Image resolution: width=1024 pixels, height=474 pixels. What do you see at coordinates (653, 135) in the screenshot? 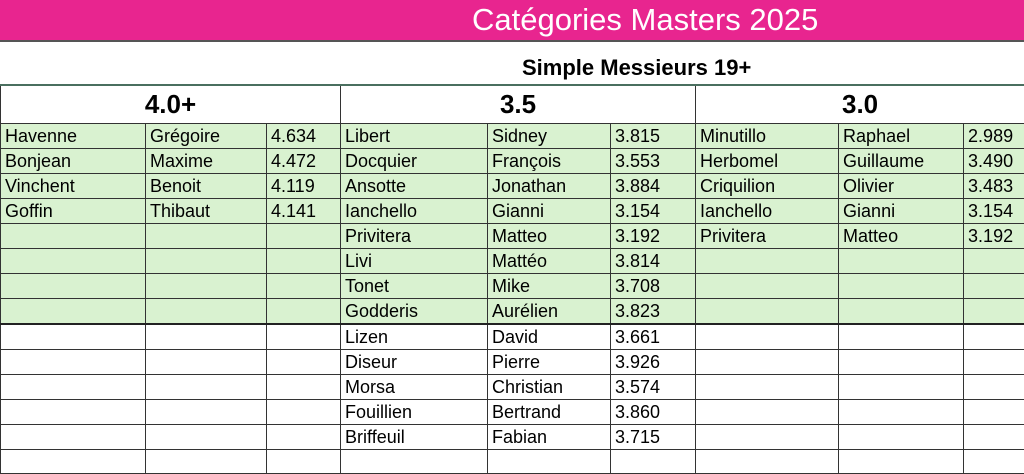
I see `cell-rating: 3.815` at bounding box center [653, 135].